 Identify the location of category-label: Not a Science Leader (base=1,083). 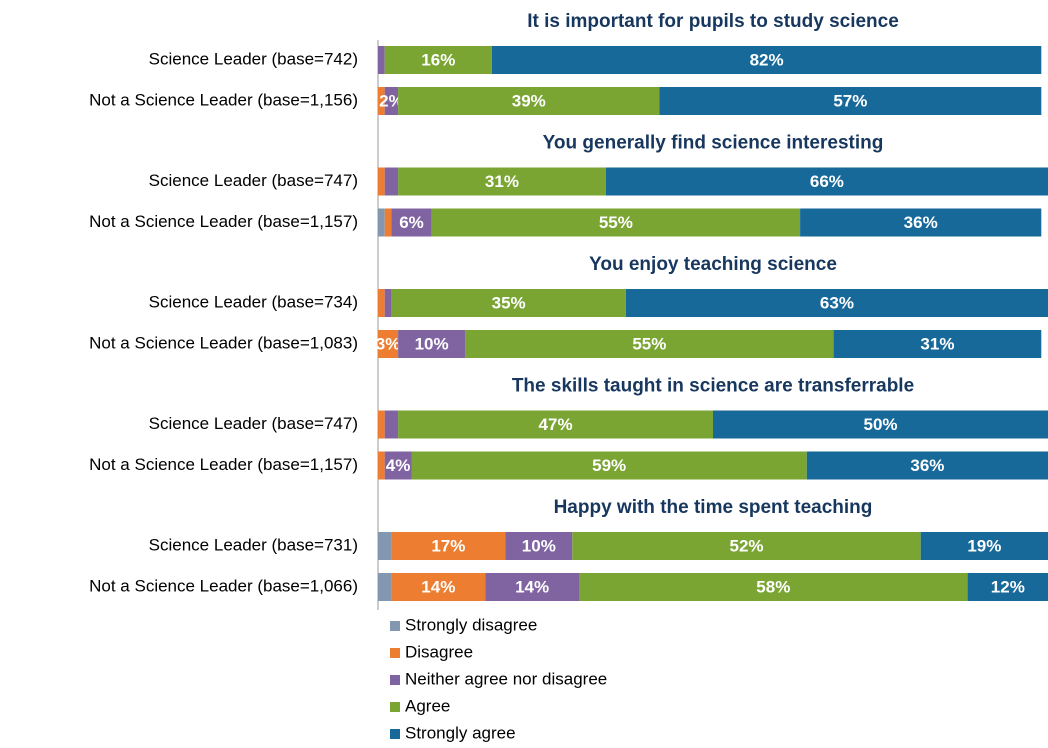
(223, 342).